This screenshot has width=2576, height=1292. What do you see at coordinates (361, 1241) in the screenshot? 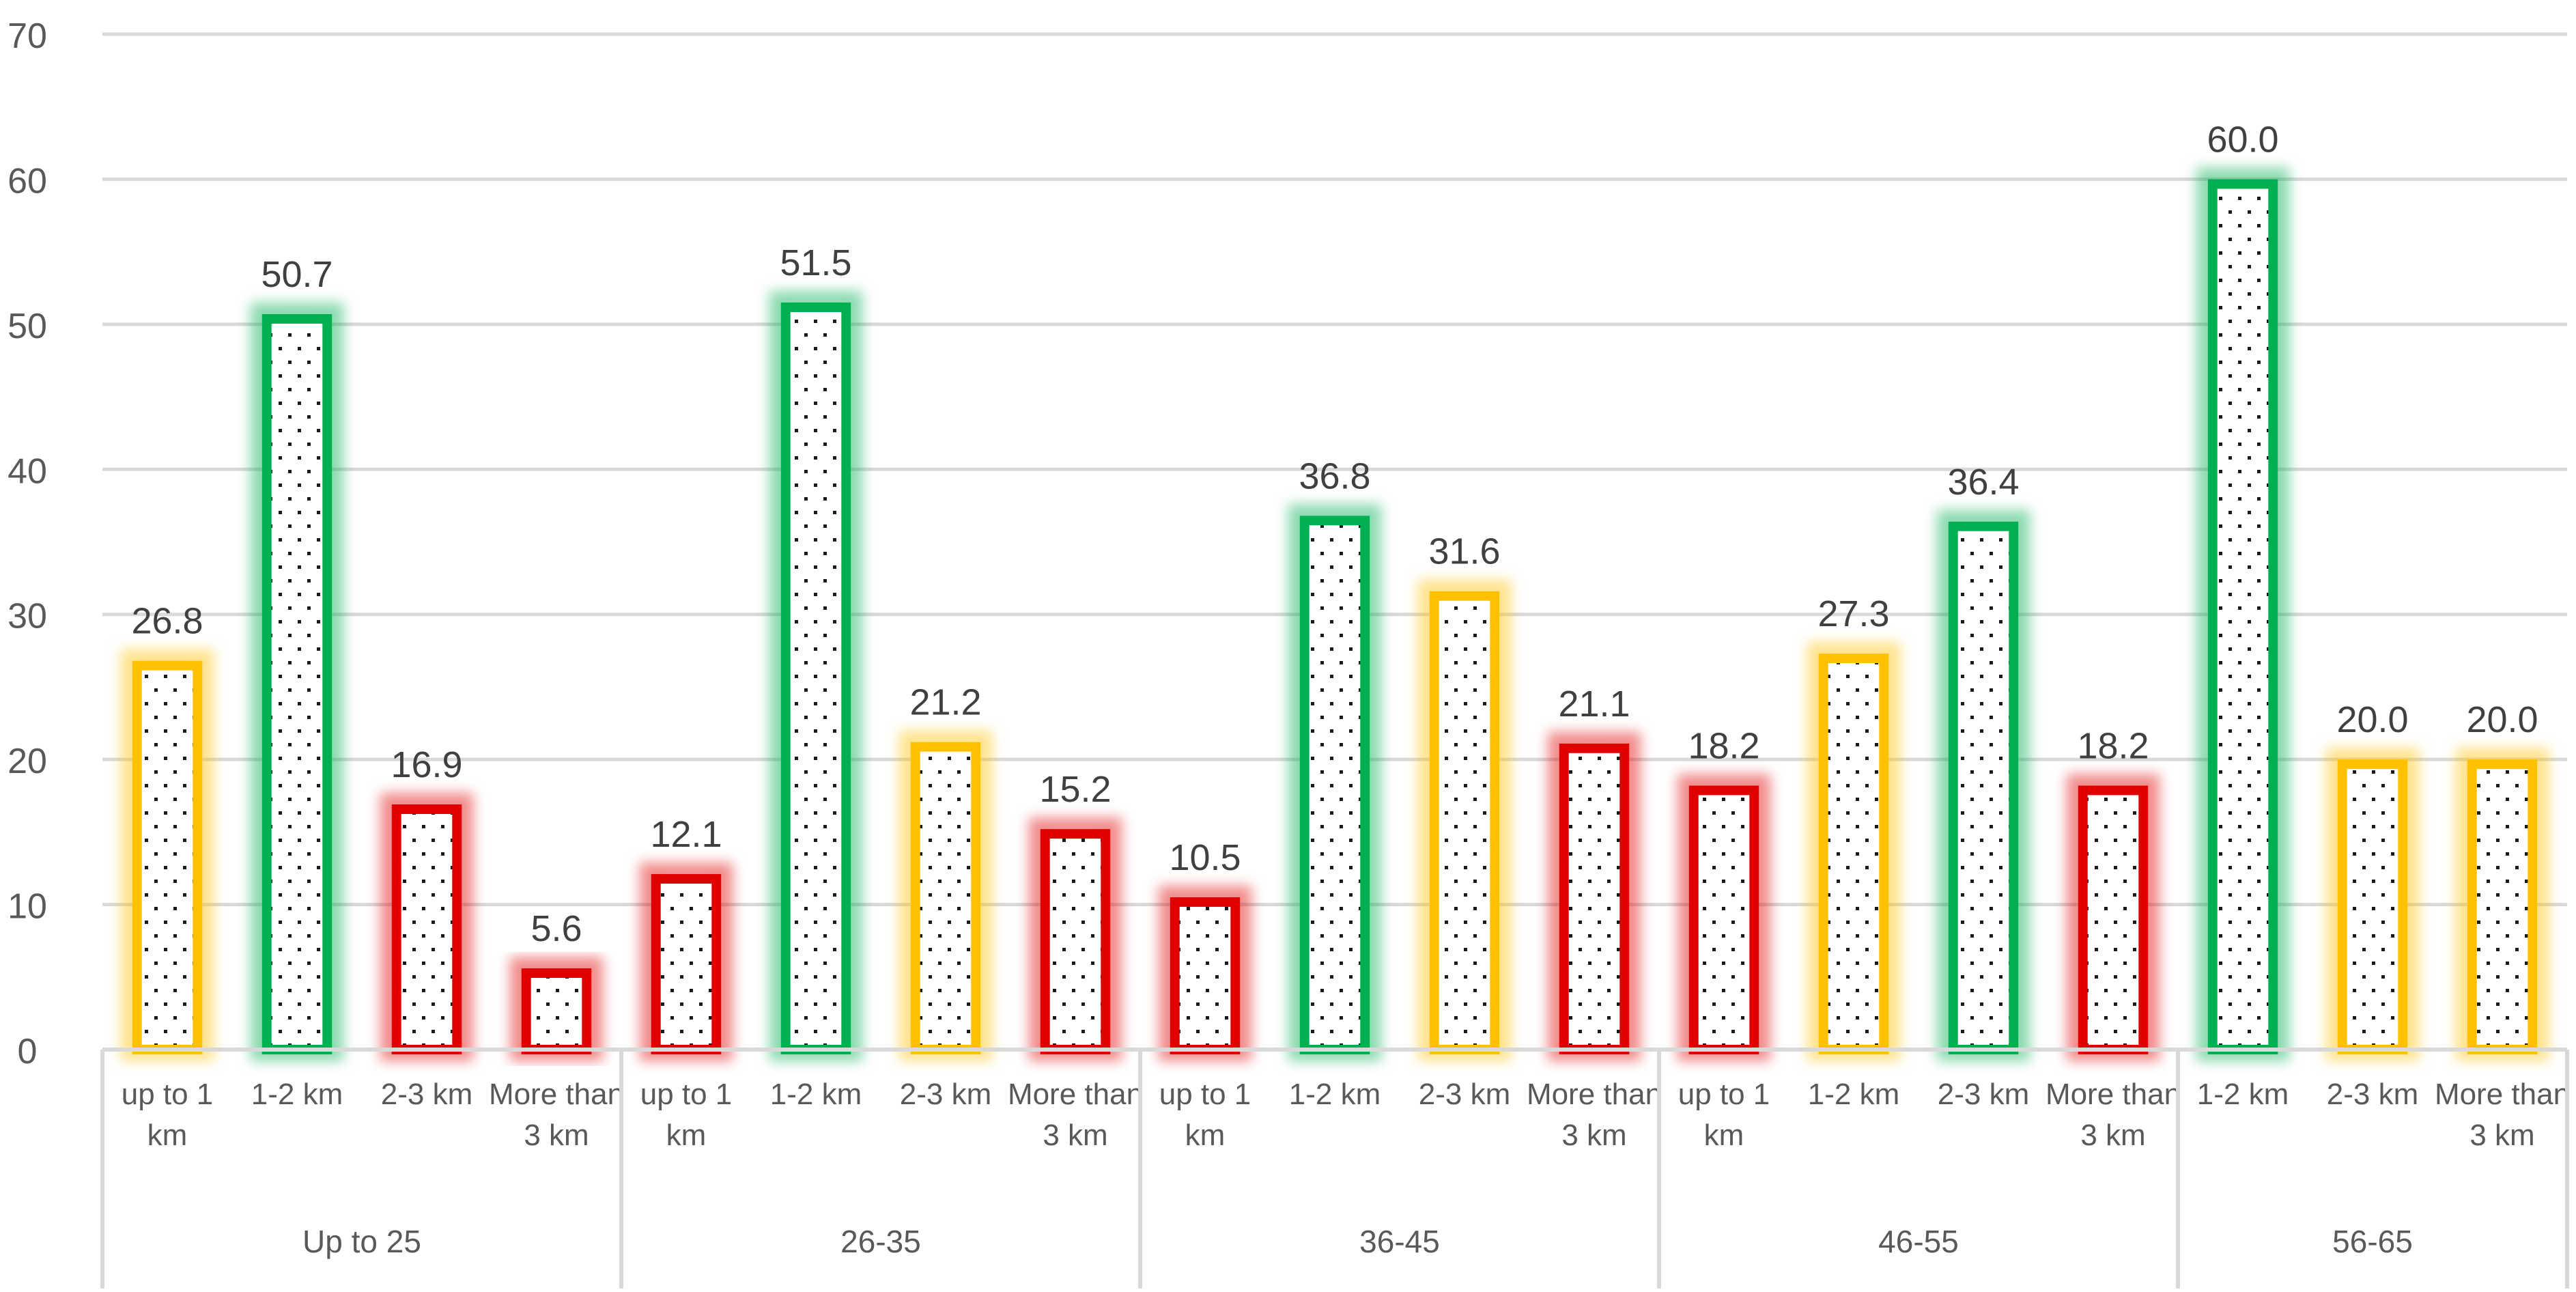
I see `group-label: Up to 25` at bounding box center [361, 1241].